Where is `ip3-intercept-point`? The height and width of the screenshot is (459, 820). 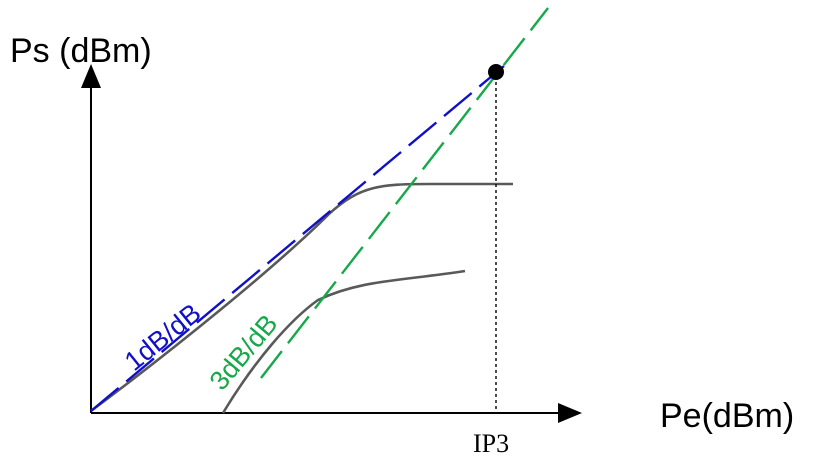 ip3-intercept-point is located at coordinates (496, 72).